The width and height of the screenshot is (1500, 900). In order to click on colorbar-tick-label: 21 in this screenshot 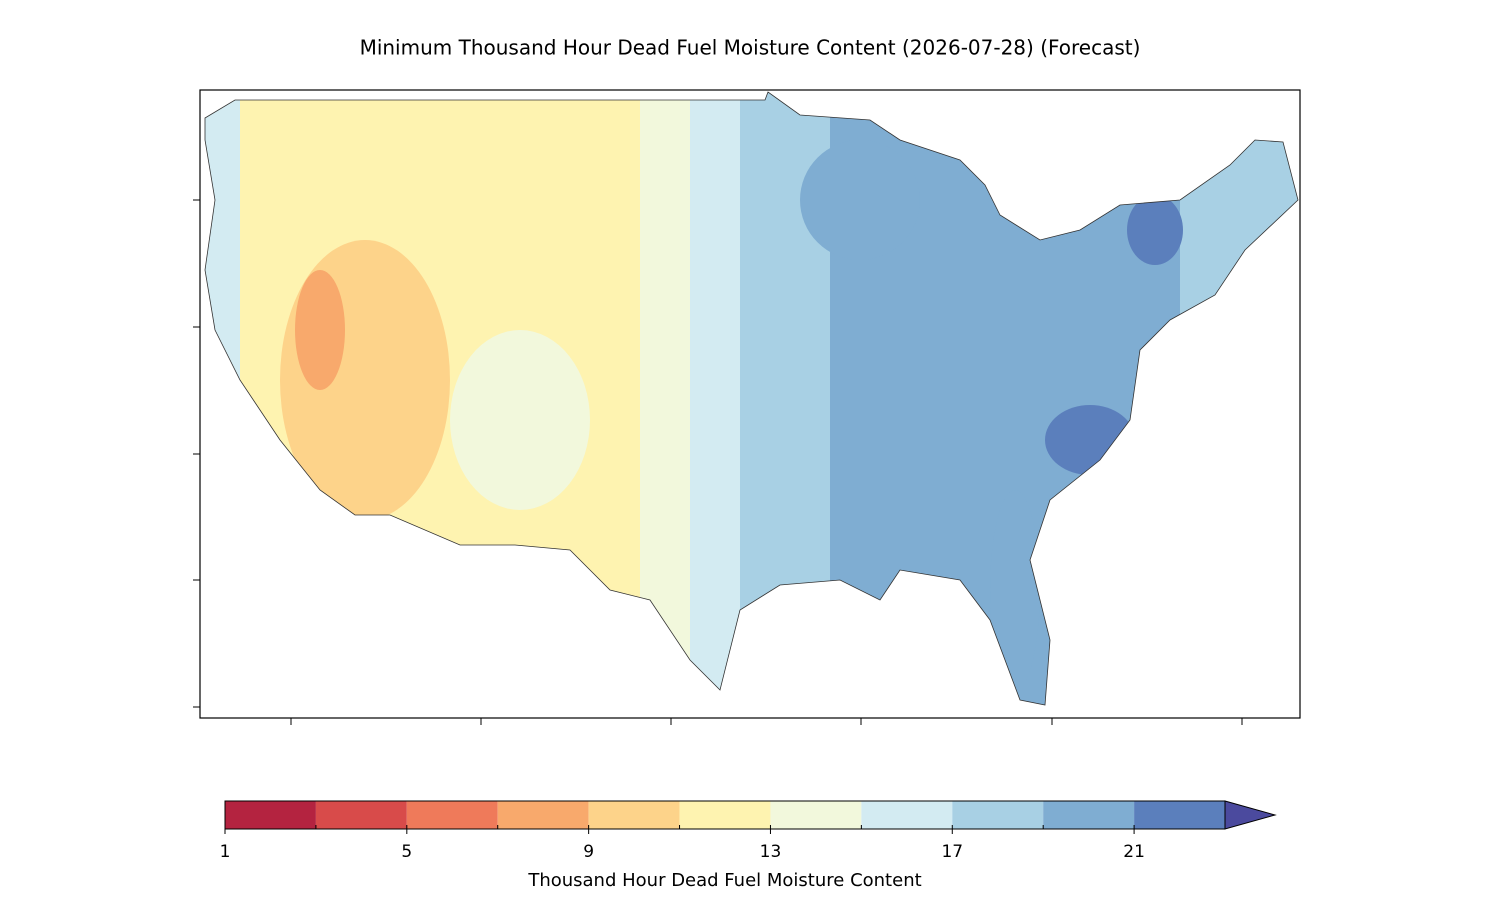, I will do `click(1134, 852)`.